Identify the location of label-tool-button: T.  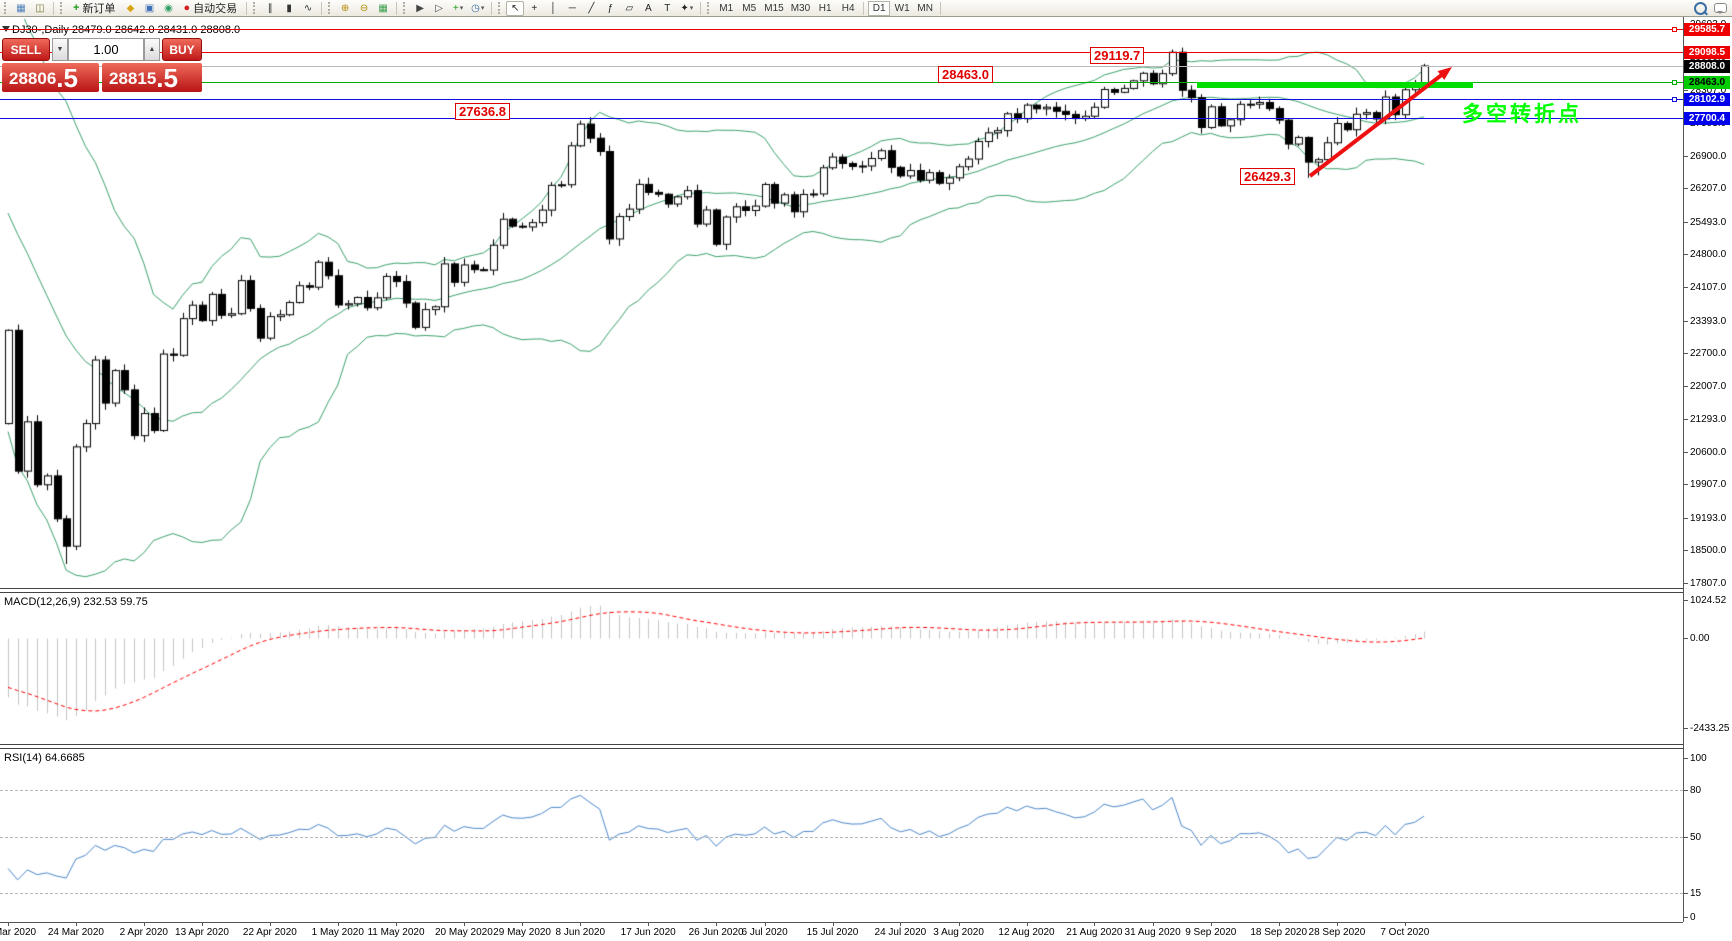
(667, 8).